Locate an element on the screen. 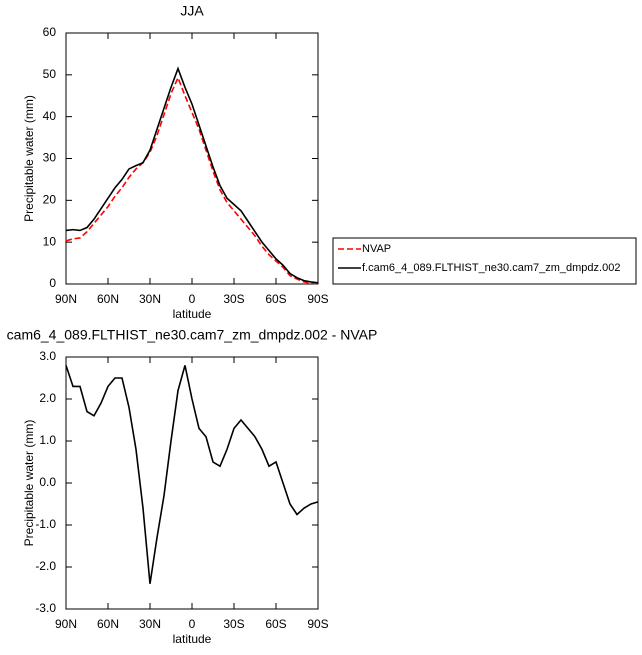 The width and height of the screenshot is (642, 655). y-tick-label: 1.0 is located at coordinates (47, 440).